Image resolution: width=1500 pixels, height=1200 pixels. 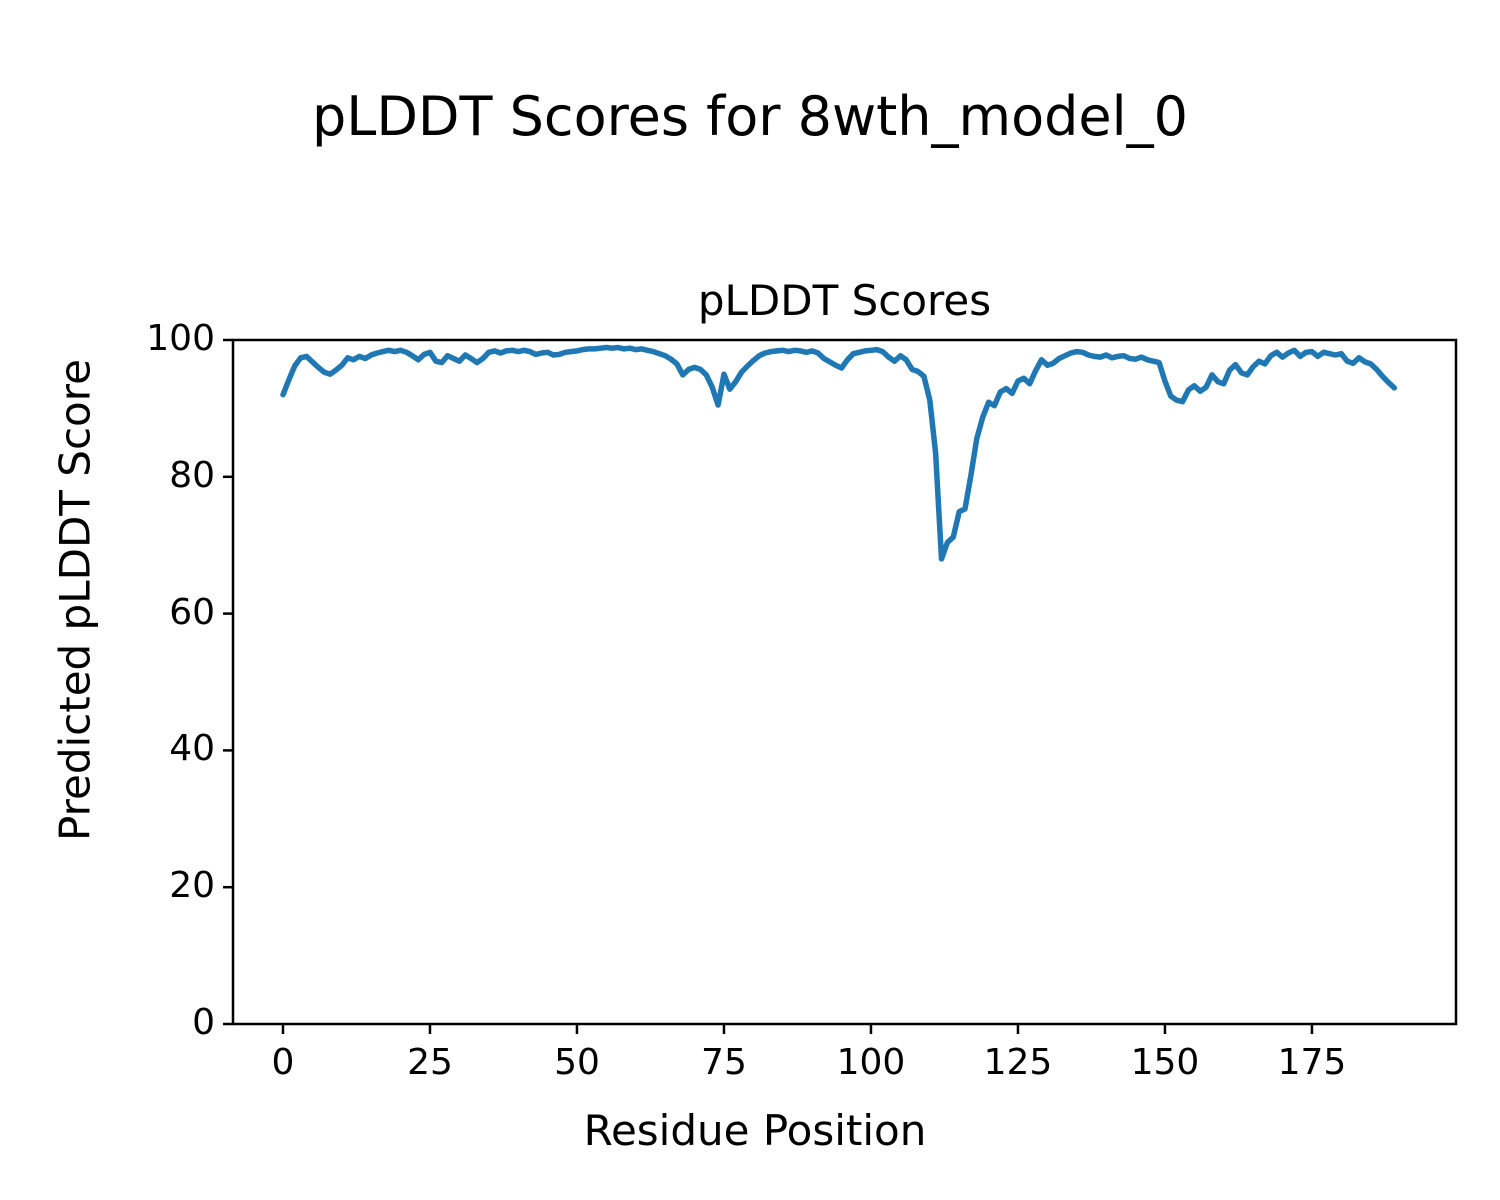 What do you see at coordinates (192, 886) in the screenshot?
I see `y-tick-label: 20` at bounding box center [192, 886].